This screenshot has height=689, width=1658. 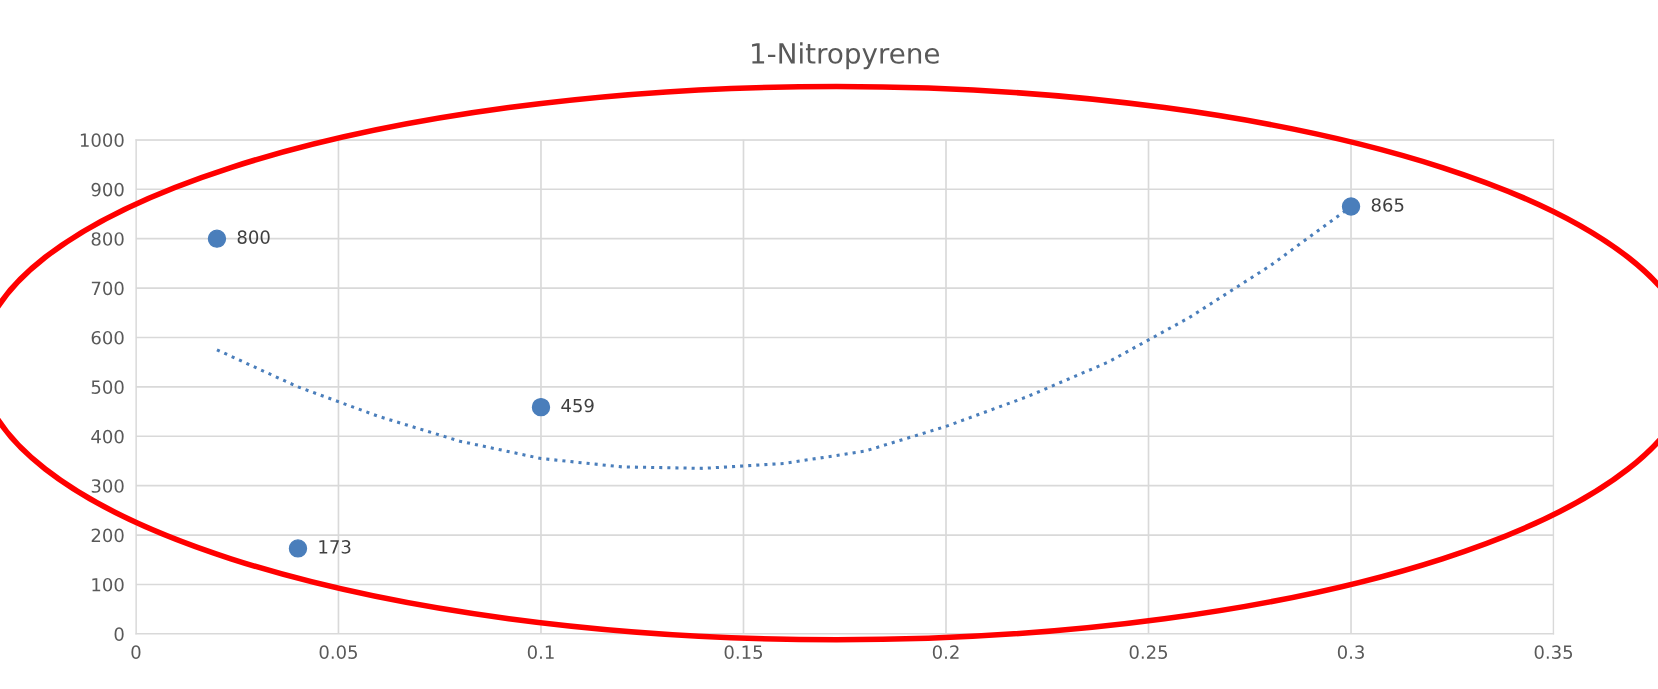 What do you see at coordinates (1553, 652) in the screenshot?
I see `x-tick-label: 0.35` at bounding box center [1553, 652].